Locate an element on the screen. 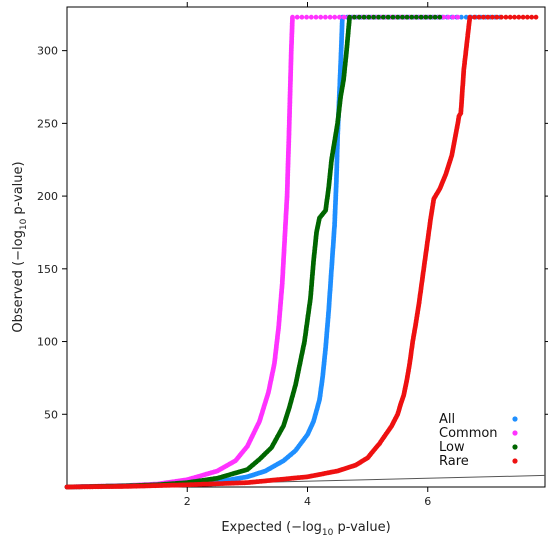 The width and height of the screenshot is (548, 544). legend-label: Rare is located at coordinates (454, 461).